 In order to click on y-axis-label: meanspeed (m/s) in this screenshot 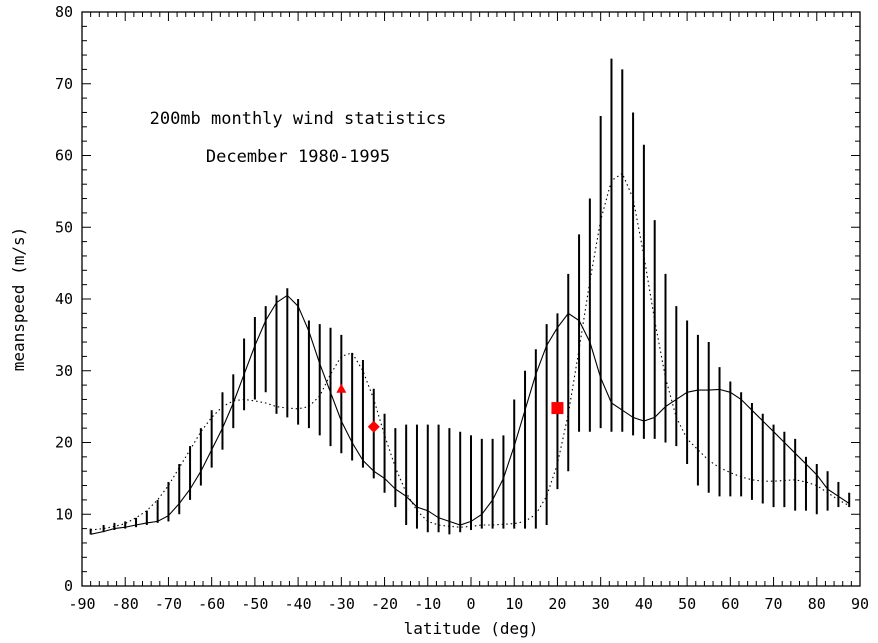, I will do `click(18, 299)`.